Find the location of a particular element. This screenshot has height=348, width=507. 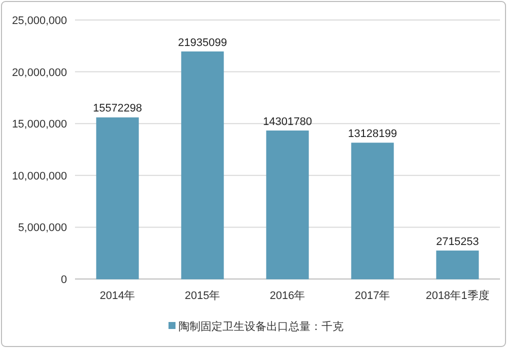

legend-label: 陶制固定卫生设备出口总量：千克 is located at coordinates (261, 326).